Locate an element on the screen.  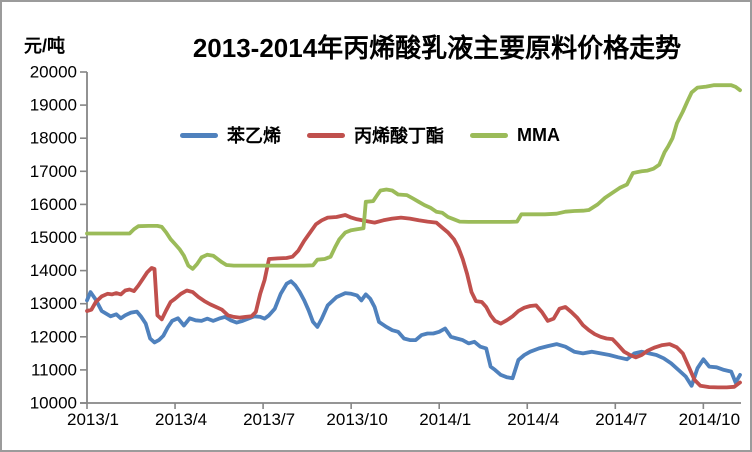
y-axis-unit-label: 元/吨 is located at coordinates (45, 46).